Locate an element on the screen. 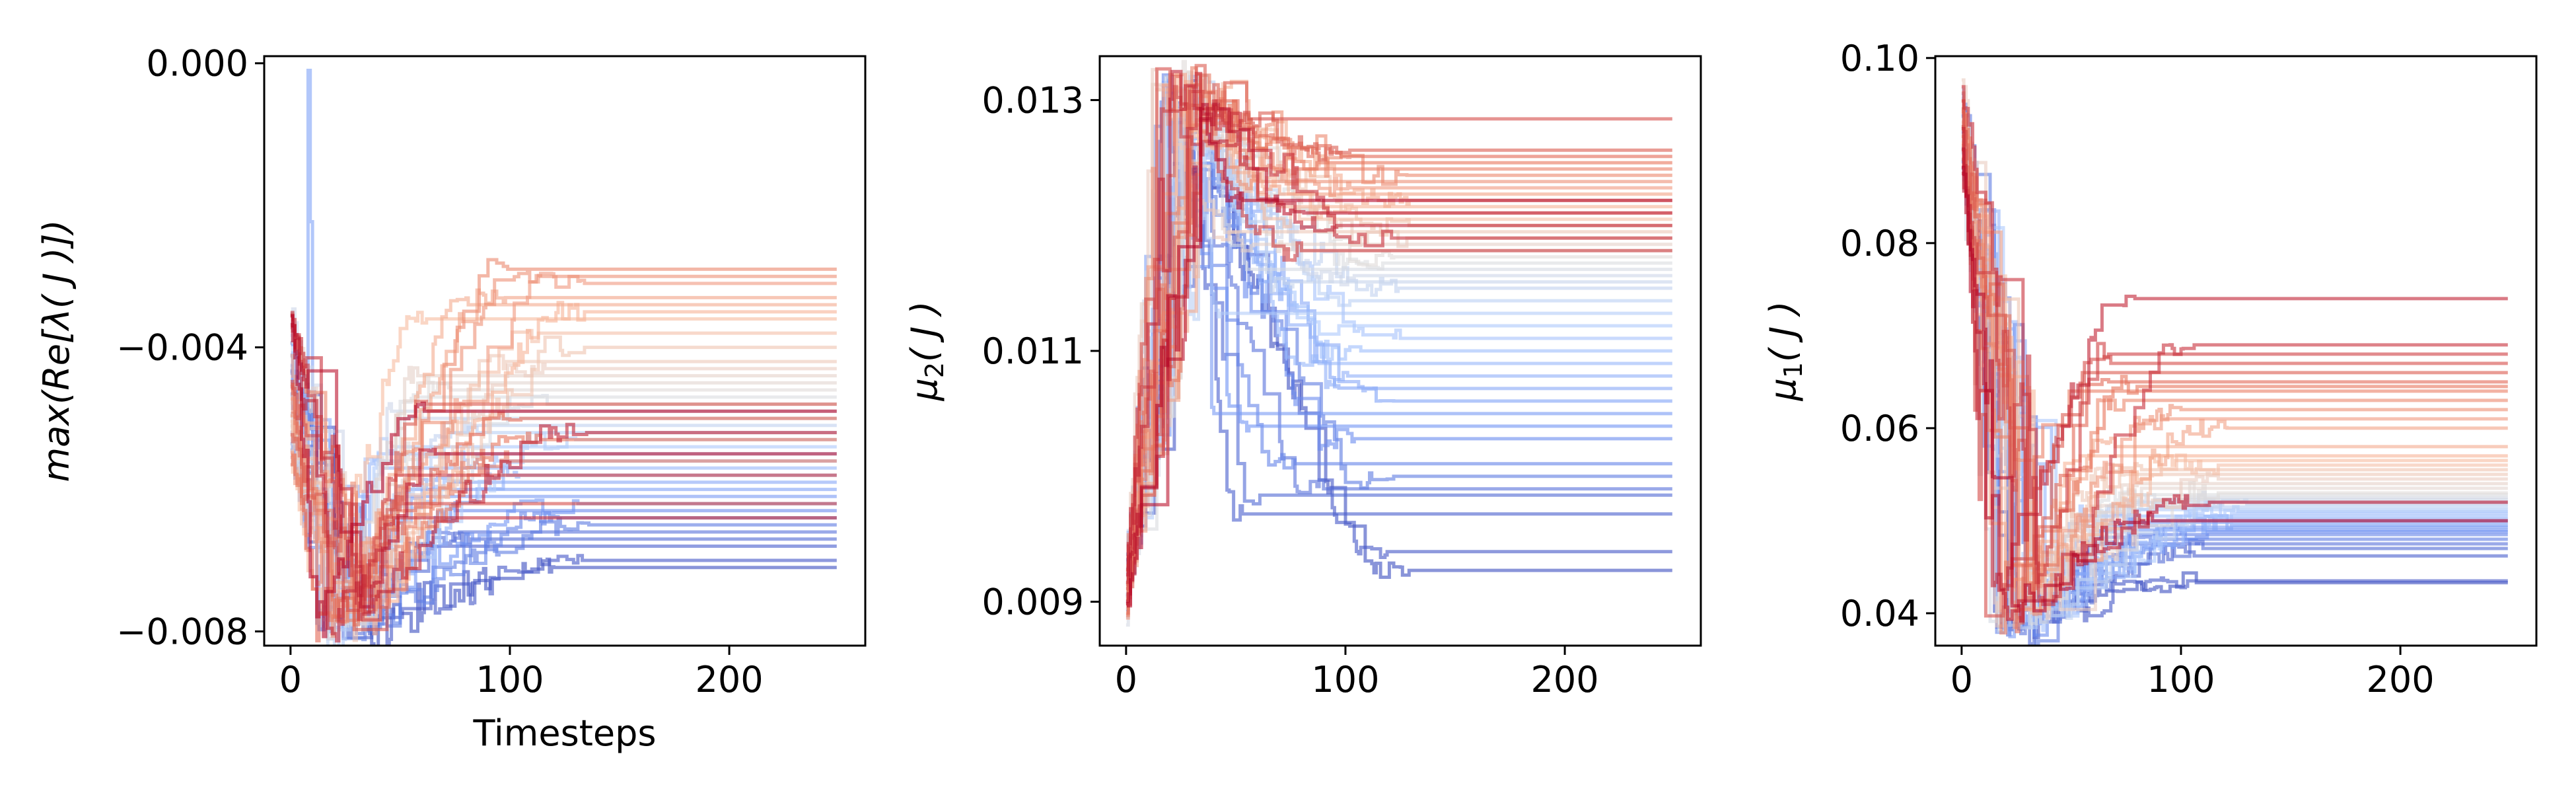 Image resolution: width=2576 pixels, height=793 pixels. y-axis-label-part: 2 is located at coordinates (935, 370).